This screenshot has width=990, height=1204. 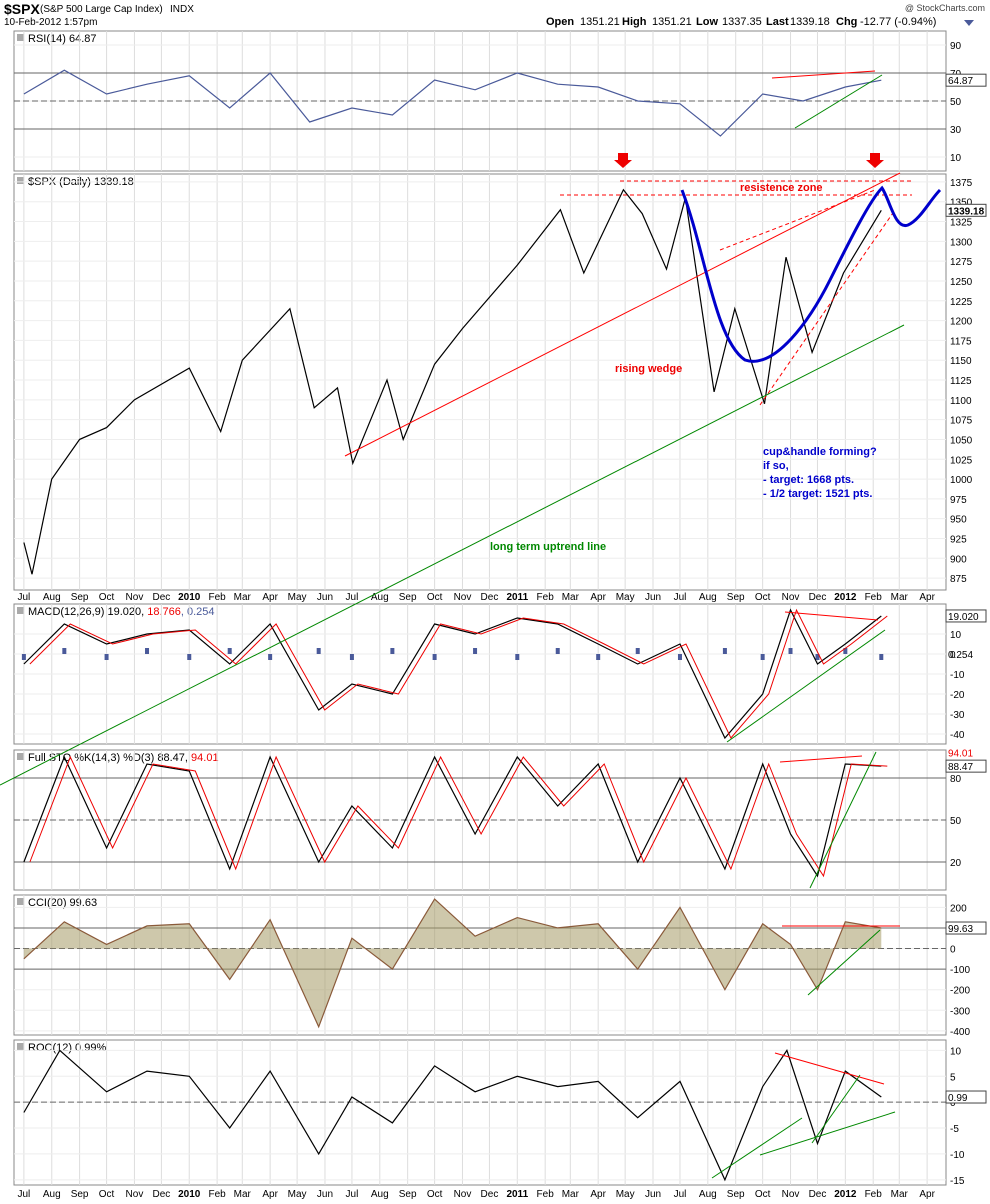 What do you see at coordinates (20, 37) in the screenshot?
I see `rsi-panel-icon` at bounding box center [20, 37].